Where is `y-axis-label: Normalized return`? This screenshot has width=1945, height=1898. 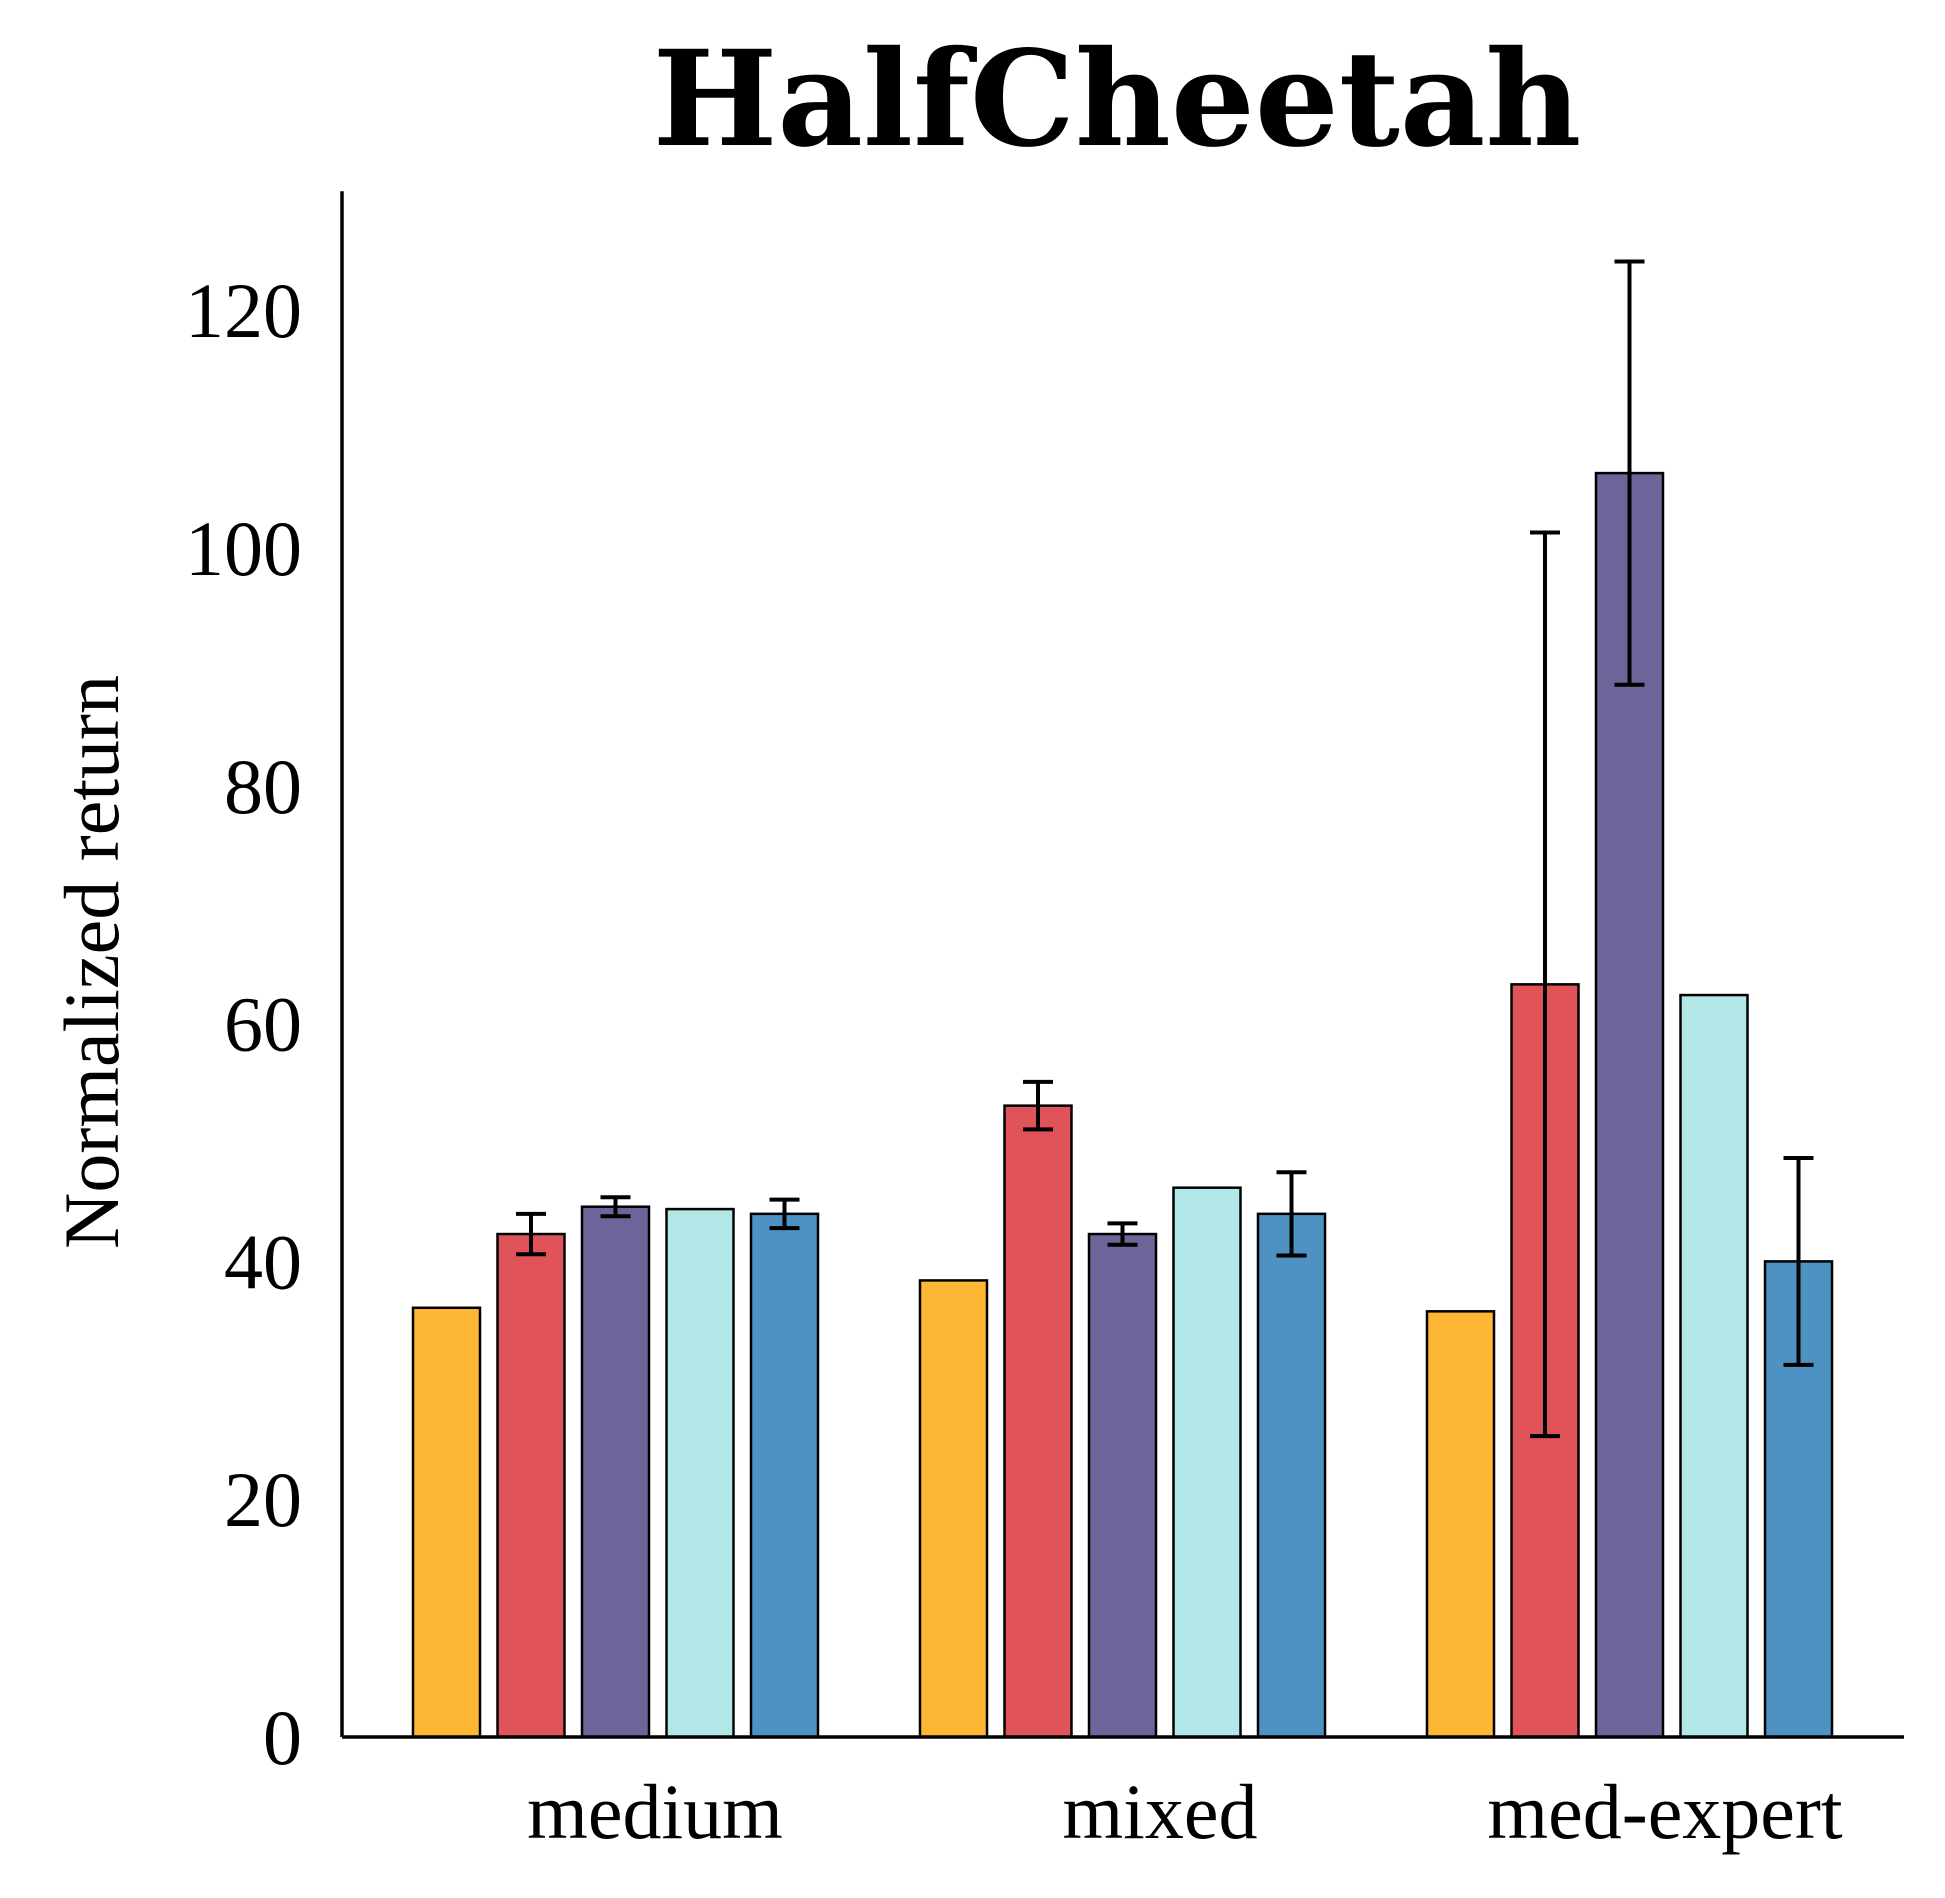 y-axis-label: Normalized return is located at coordinates (91, 962).